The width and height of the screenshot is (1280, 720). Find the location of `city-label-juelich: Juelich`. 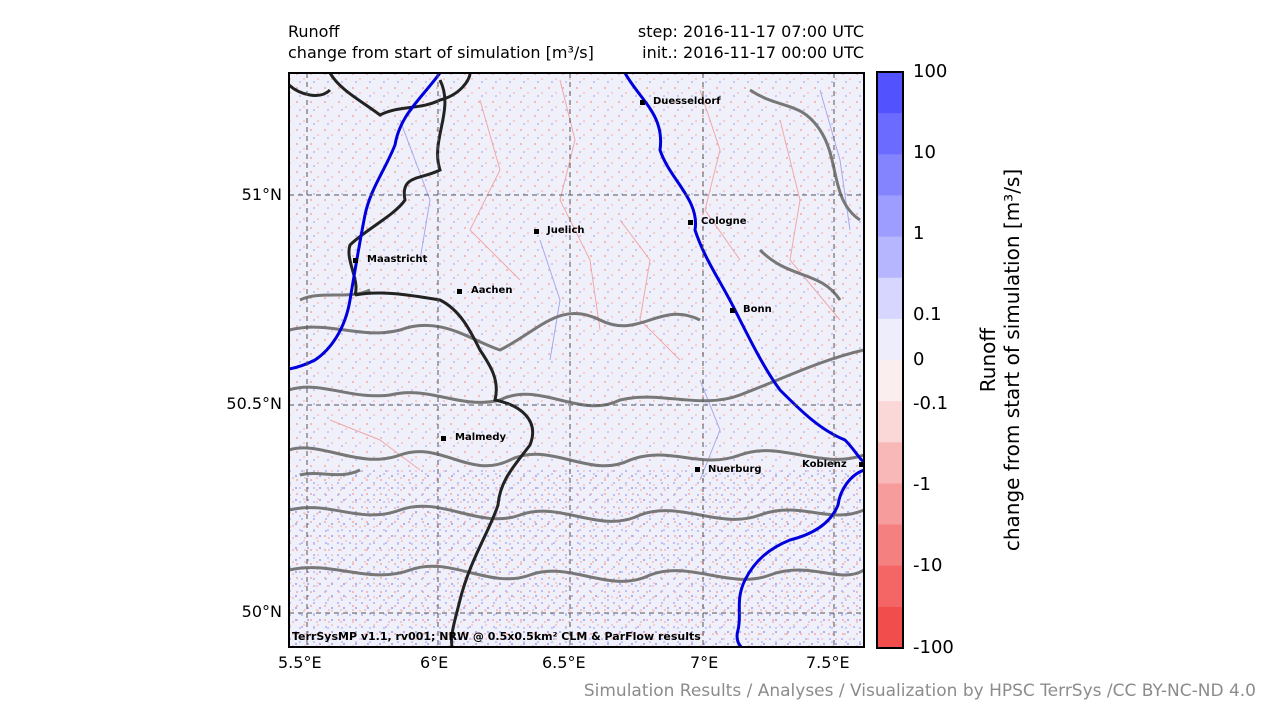

city-label-juelich: Juelich is located at coordinates (566, 230).